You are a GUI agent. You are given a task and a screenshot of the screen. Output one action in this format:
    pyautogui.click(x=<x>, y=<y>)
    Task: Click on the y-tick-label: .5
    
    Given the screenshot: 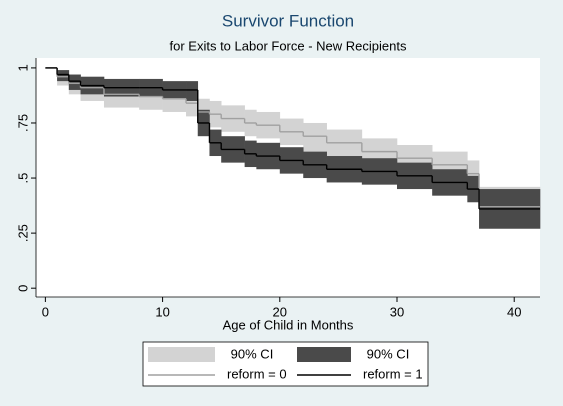 What is the action you would take?
    pyautogui.click(x=22, y=178)
    